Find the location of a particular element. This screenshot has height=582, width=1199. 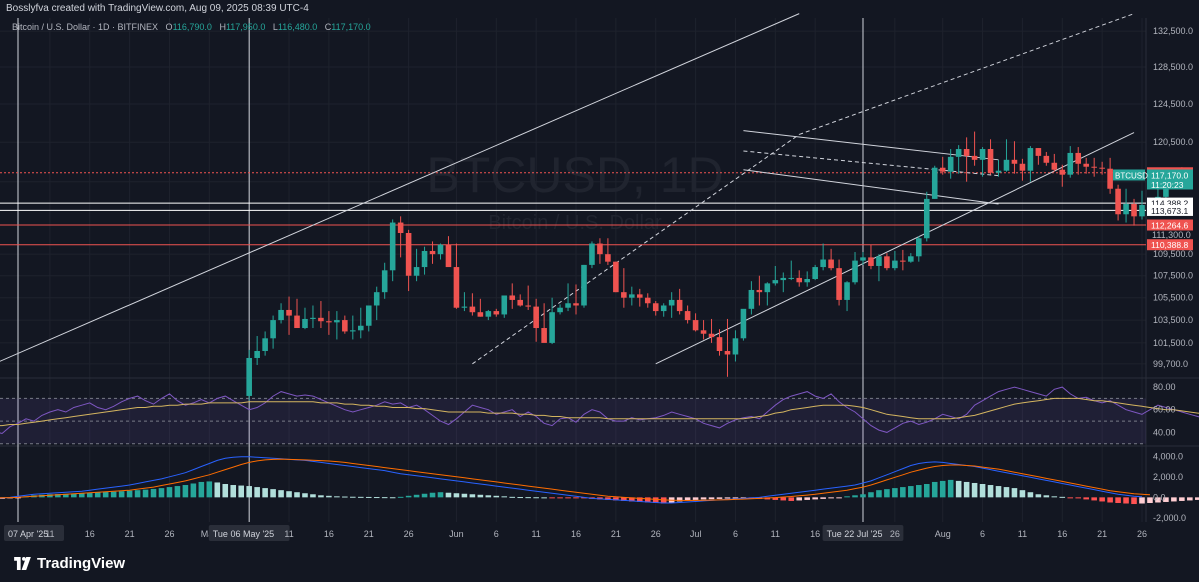

tradingview-logo-icon is located at coordinates (22, 563).